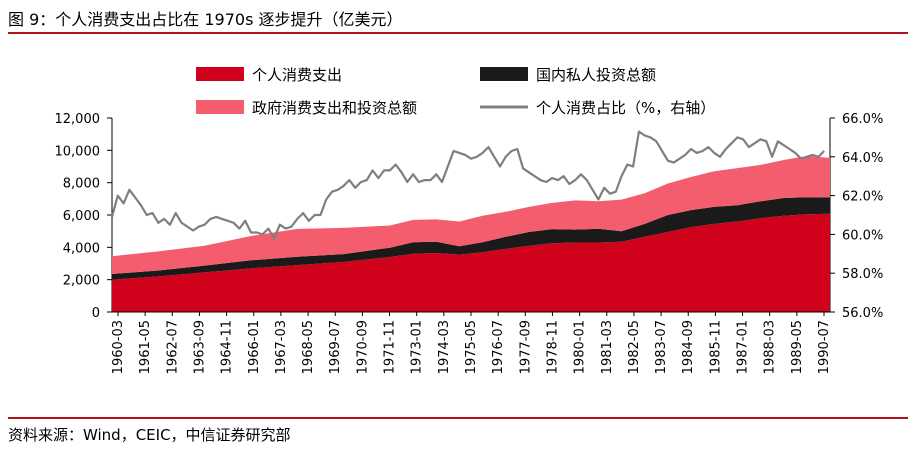 The width and height of the screenshot is (917, 454). I want to click on x-tick-label: 1966-01, so click(254, 347).